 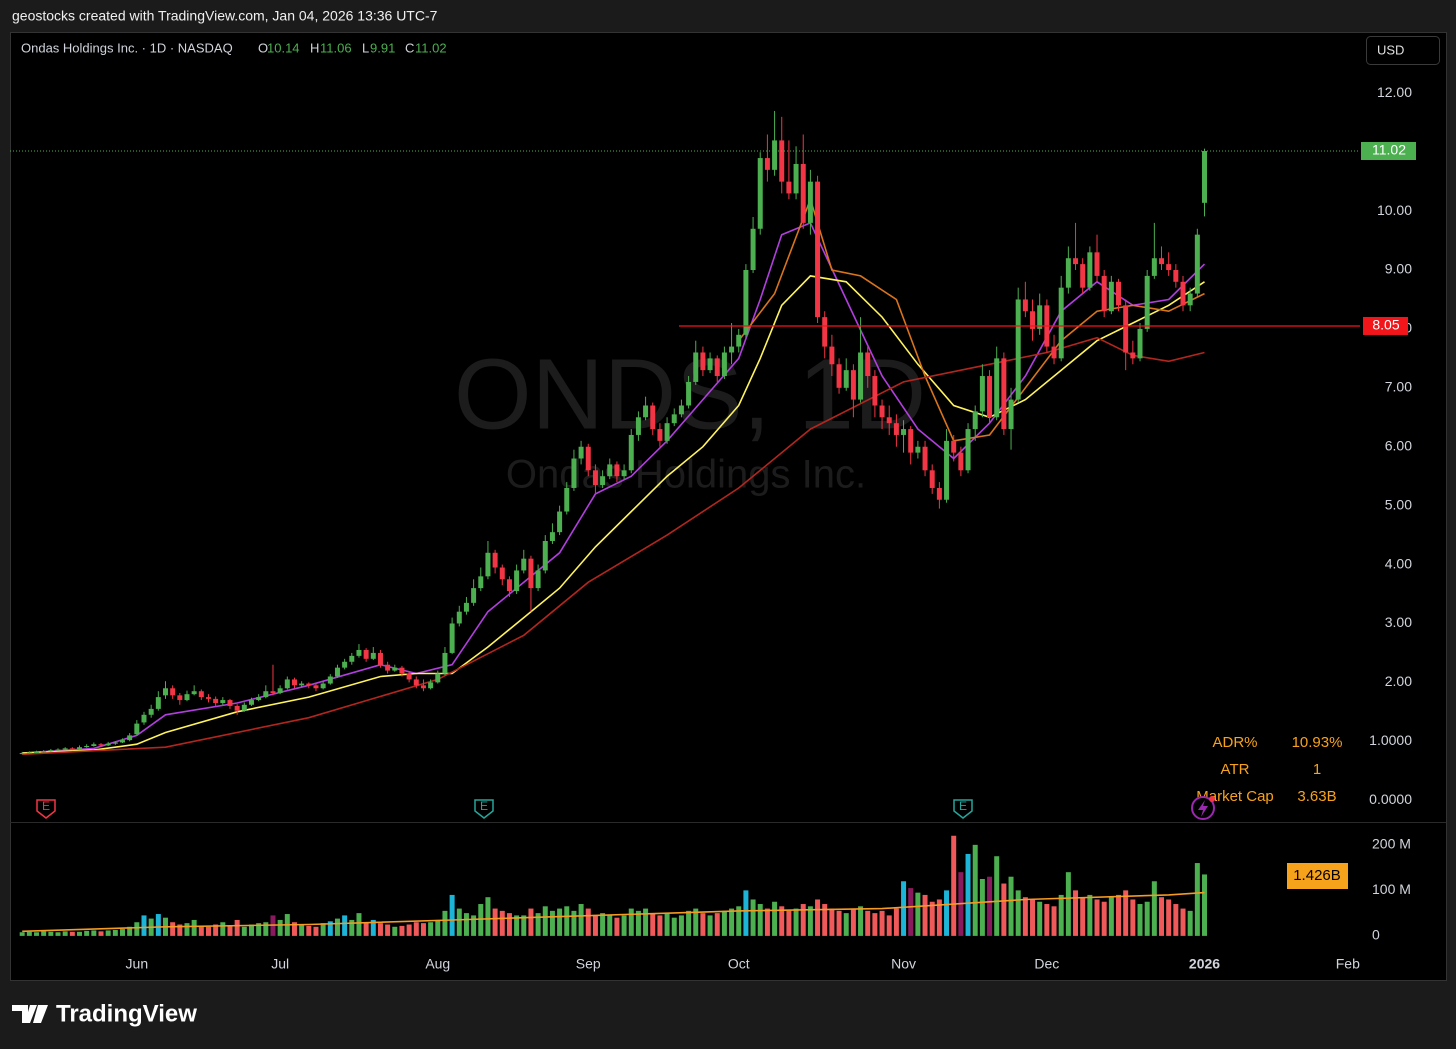 I want to click on y-tick-label: 2.00, so click(x=1398, y=681).